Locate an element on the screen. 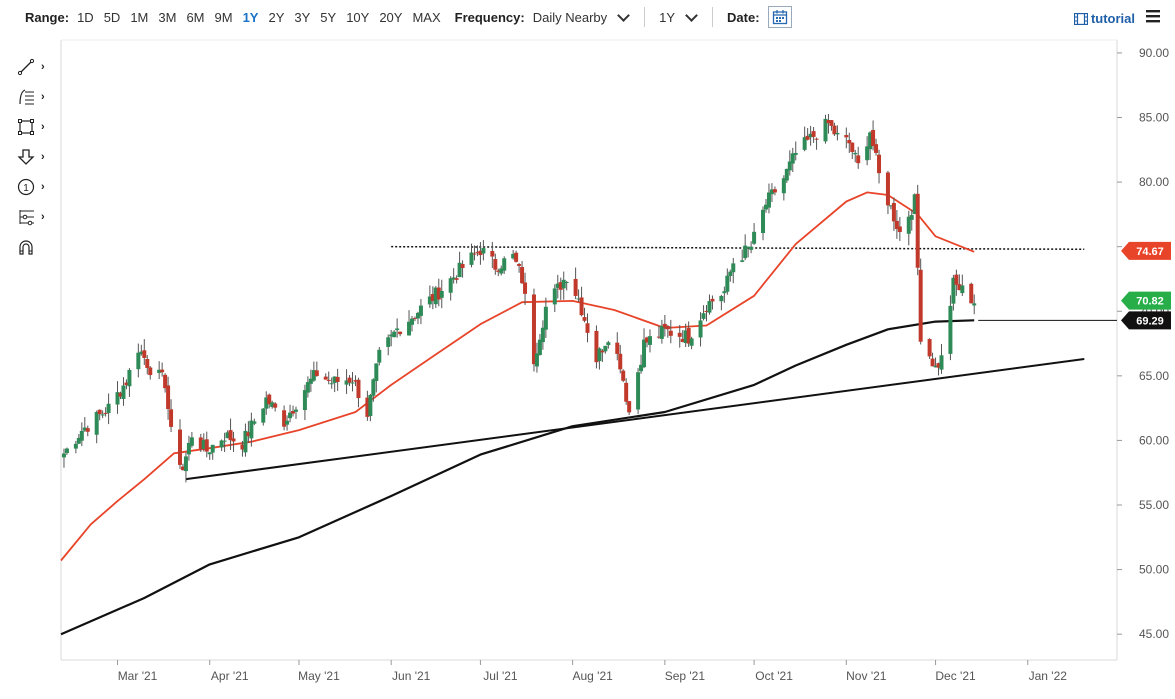  rectangle-tool-button: › is located at coordinates (37, 127).